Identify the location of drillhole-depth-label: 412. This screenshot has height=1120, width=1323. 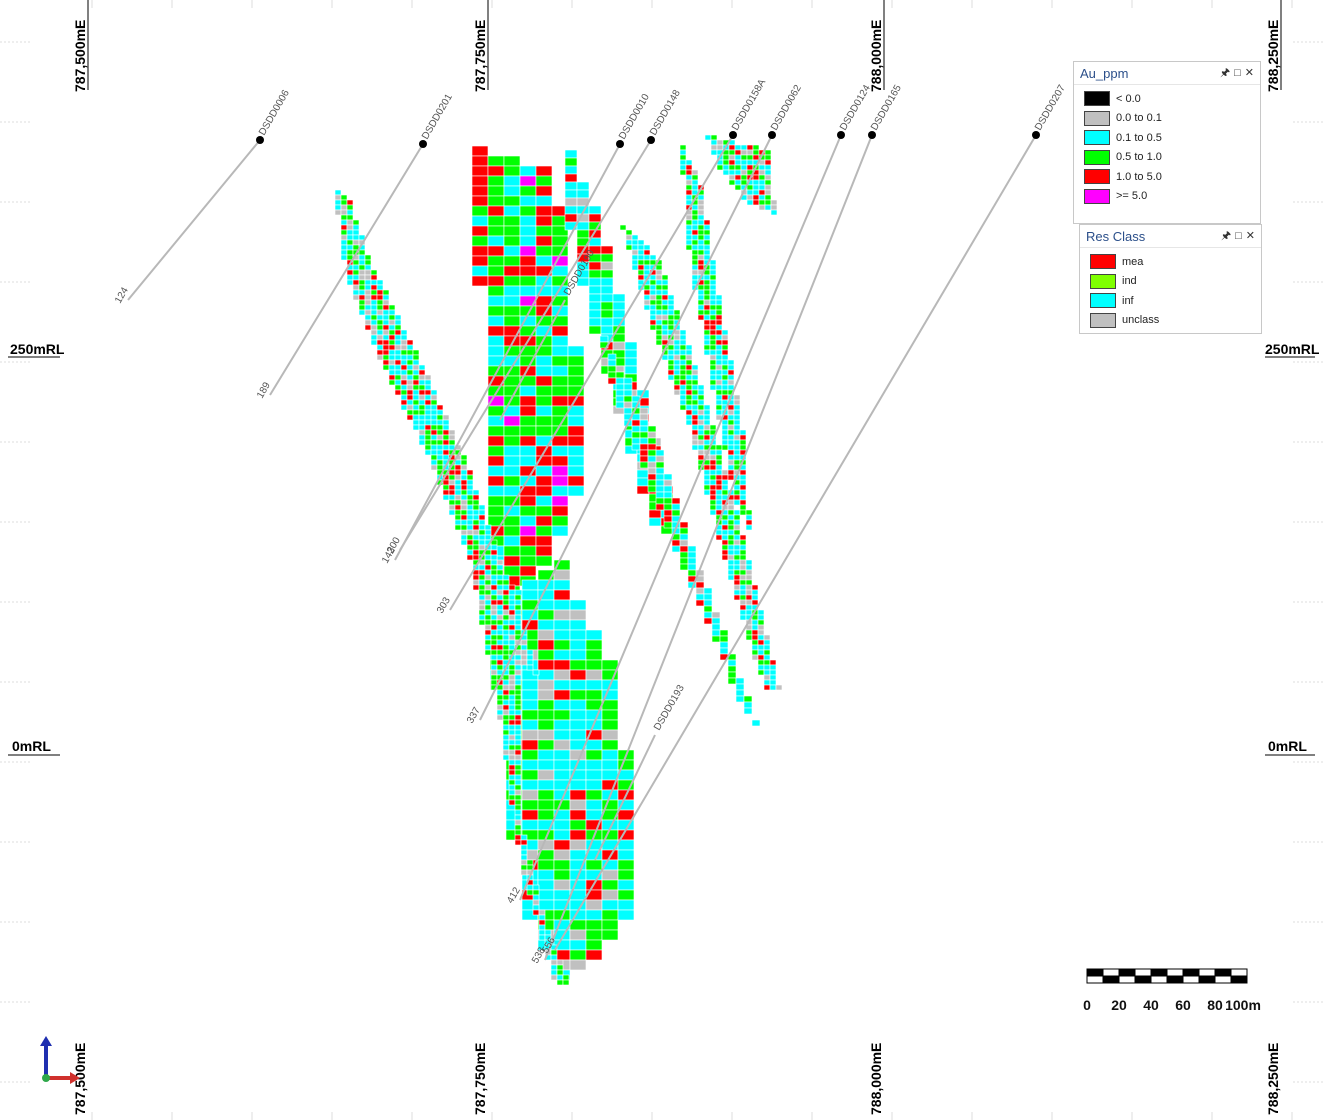
(514, 895).